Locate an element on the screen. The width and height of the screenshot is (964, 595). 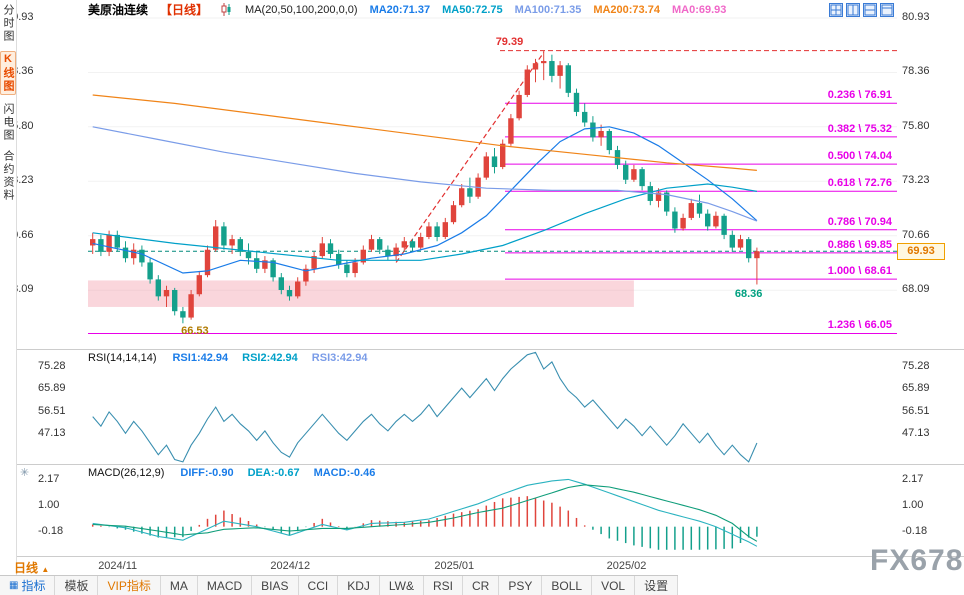
period-selector: 日线 ▲ is located at coordinates (31, 567).